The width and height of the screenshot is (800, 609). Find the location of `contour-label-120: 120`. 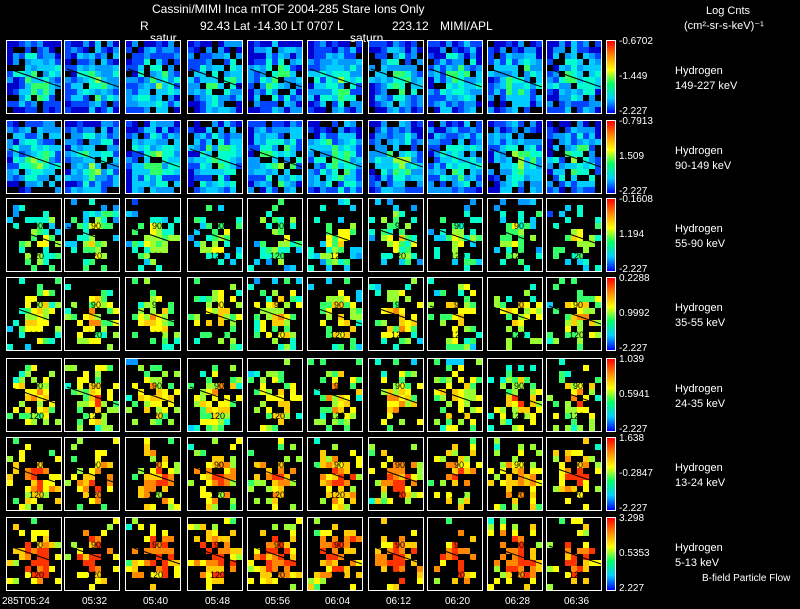

contour-label-120: 120 is located at coordinates (457, 256).